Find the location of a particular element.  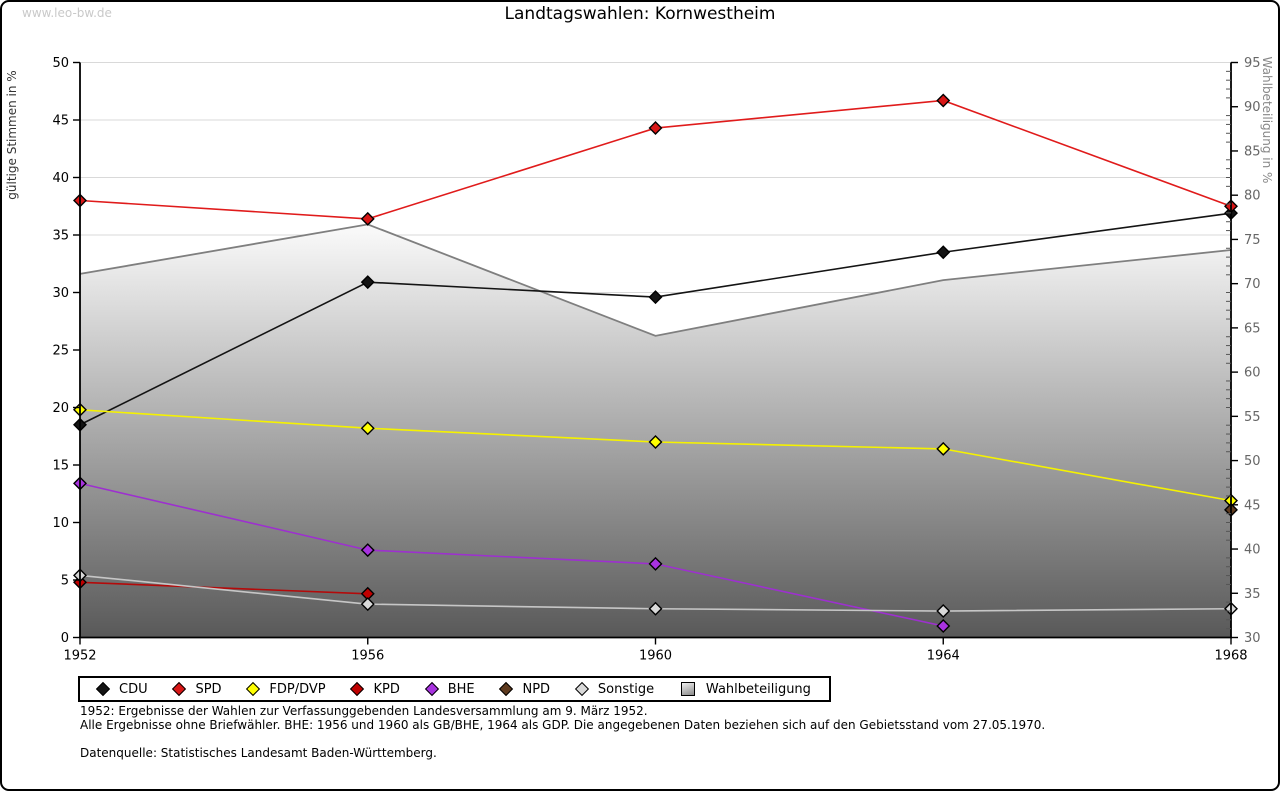

left-axis-tick-label: 30 is located at coordinates (60, 293).